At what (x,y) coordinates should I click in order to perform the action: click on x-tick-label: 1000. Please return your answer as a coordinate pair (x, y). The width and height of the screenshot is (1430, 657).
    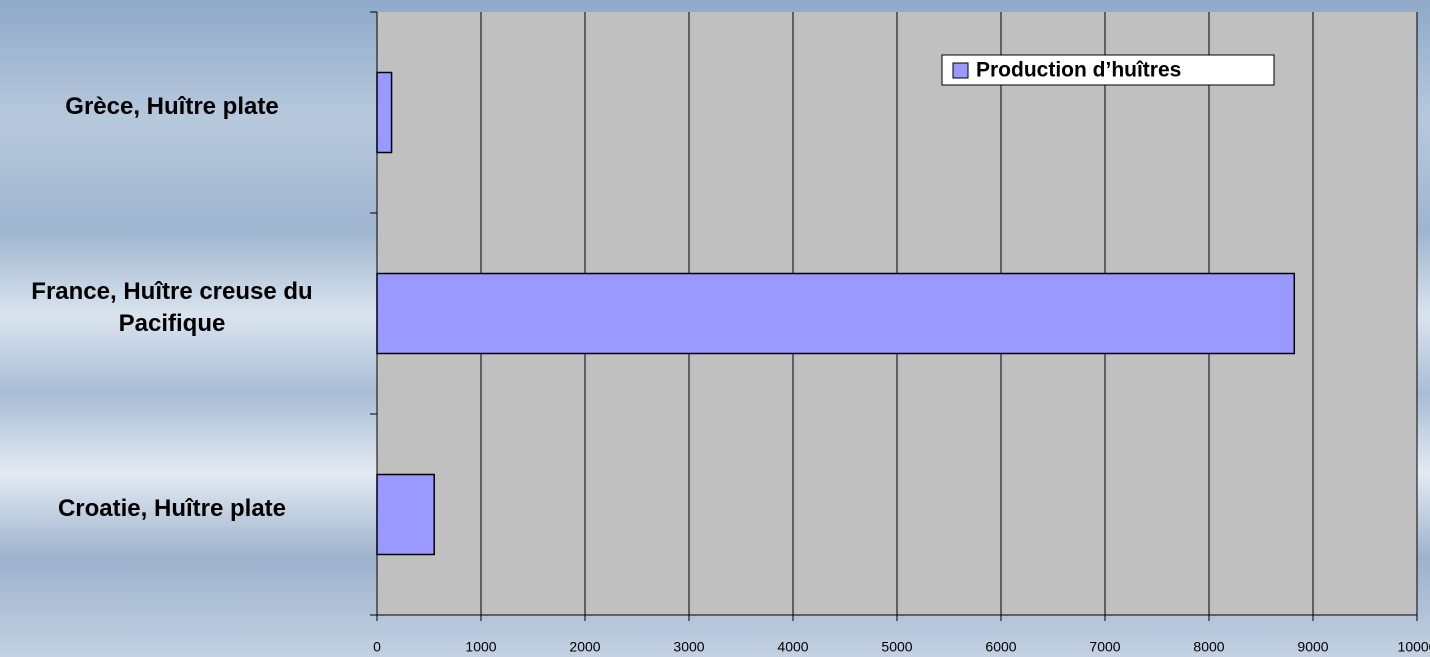
    Looking at the image, I should click on (480, 647).